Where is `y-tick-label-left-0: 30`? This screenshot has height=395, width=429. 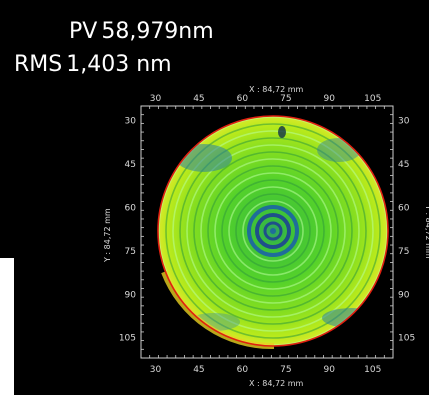 y-tick-label-left-0: 30 is located at coordinates (131, 121).